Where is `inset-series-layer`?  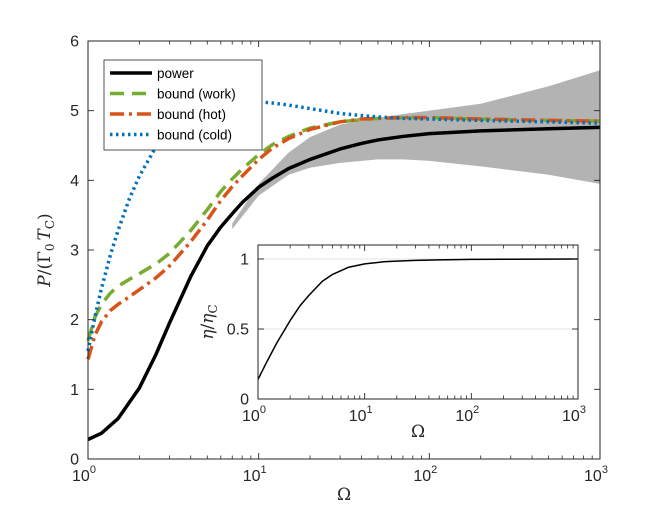 inset-series-layer is located at coordinates (418, 319).